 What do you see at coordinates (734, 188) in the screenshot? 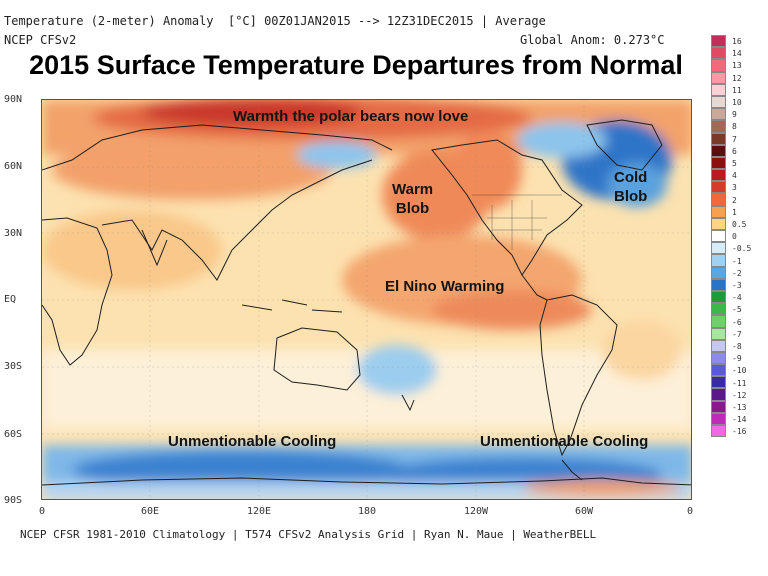
I see `colorbar-label: 3` at bounding box center [734, 188].